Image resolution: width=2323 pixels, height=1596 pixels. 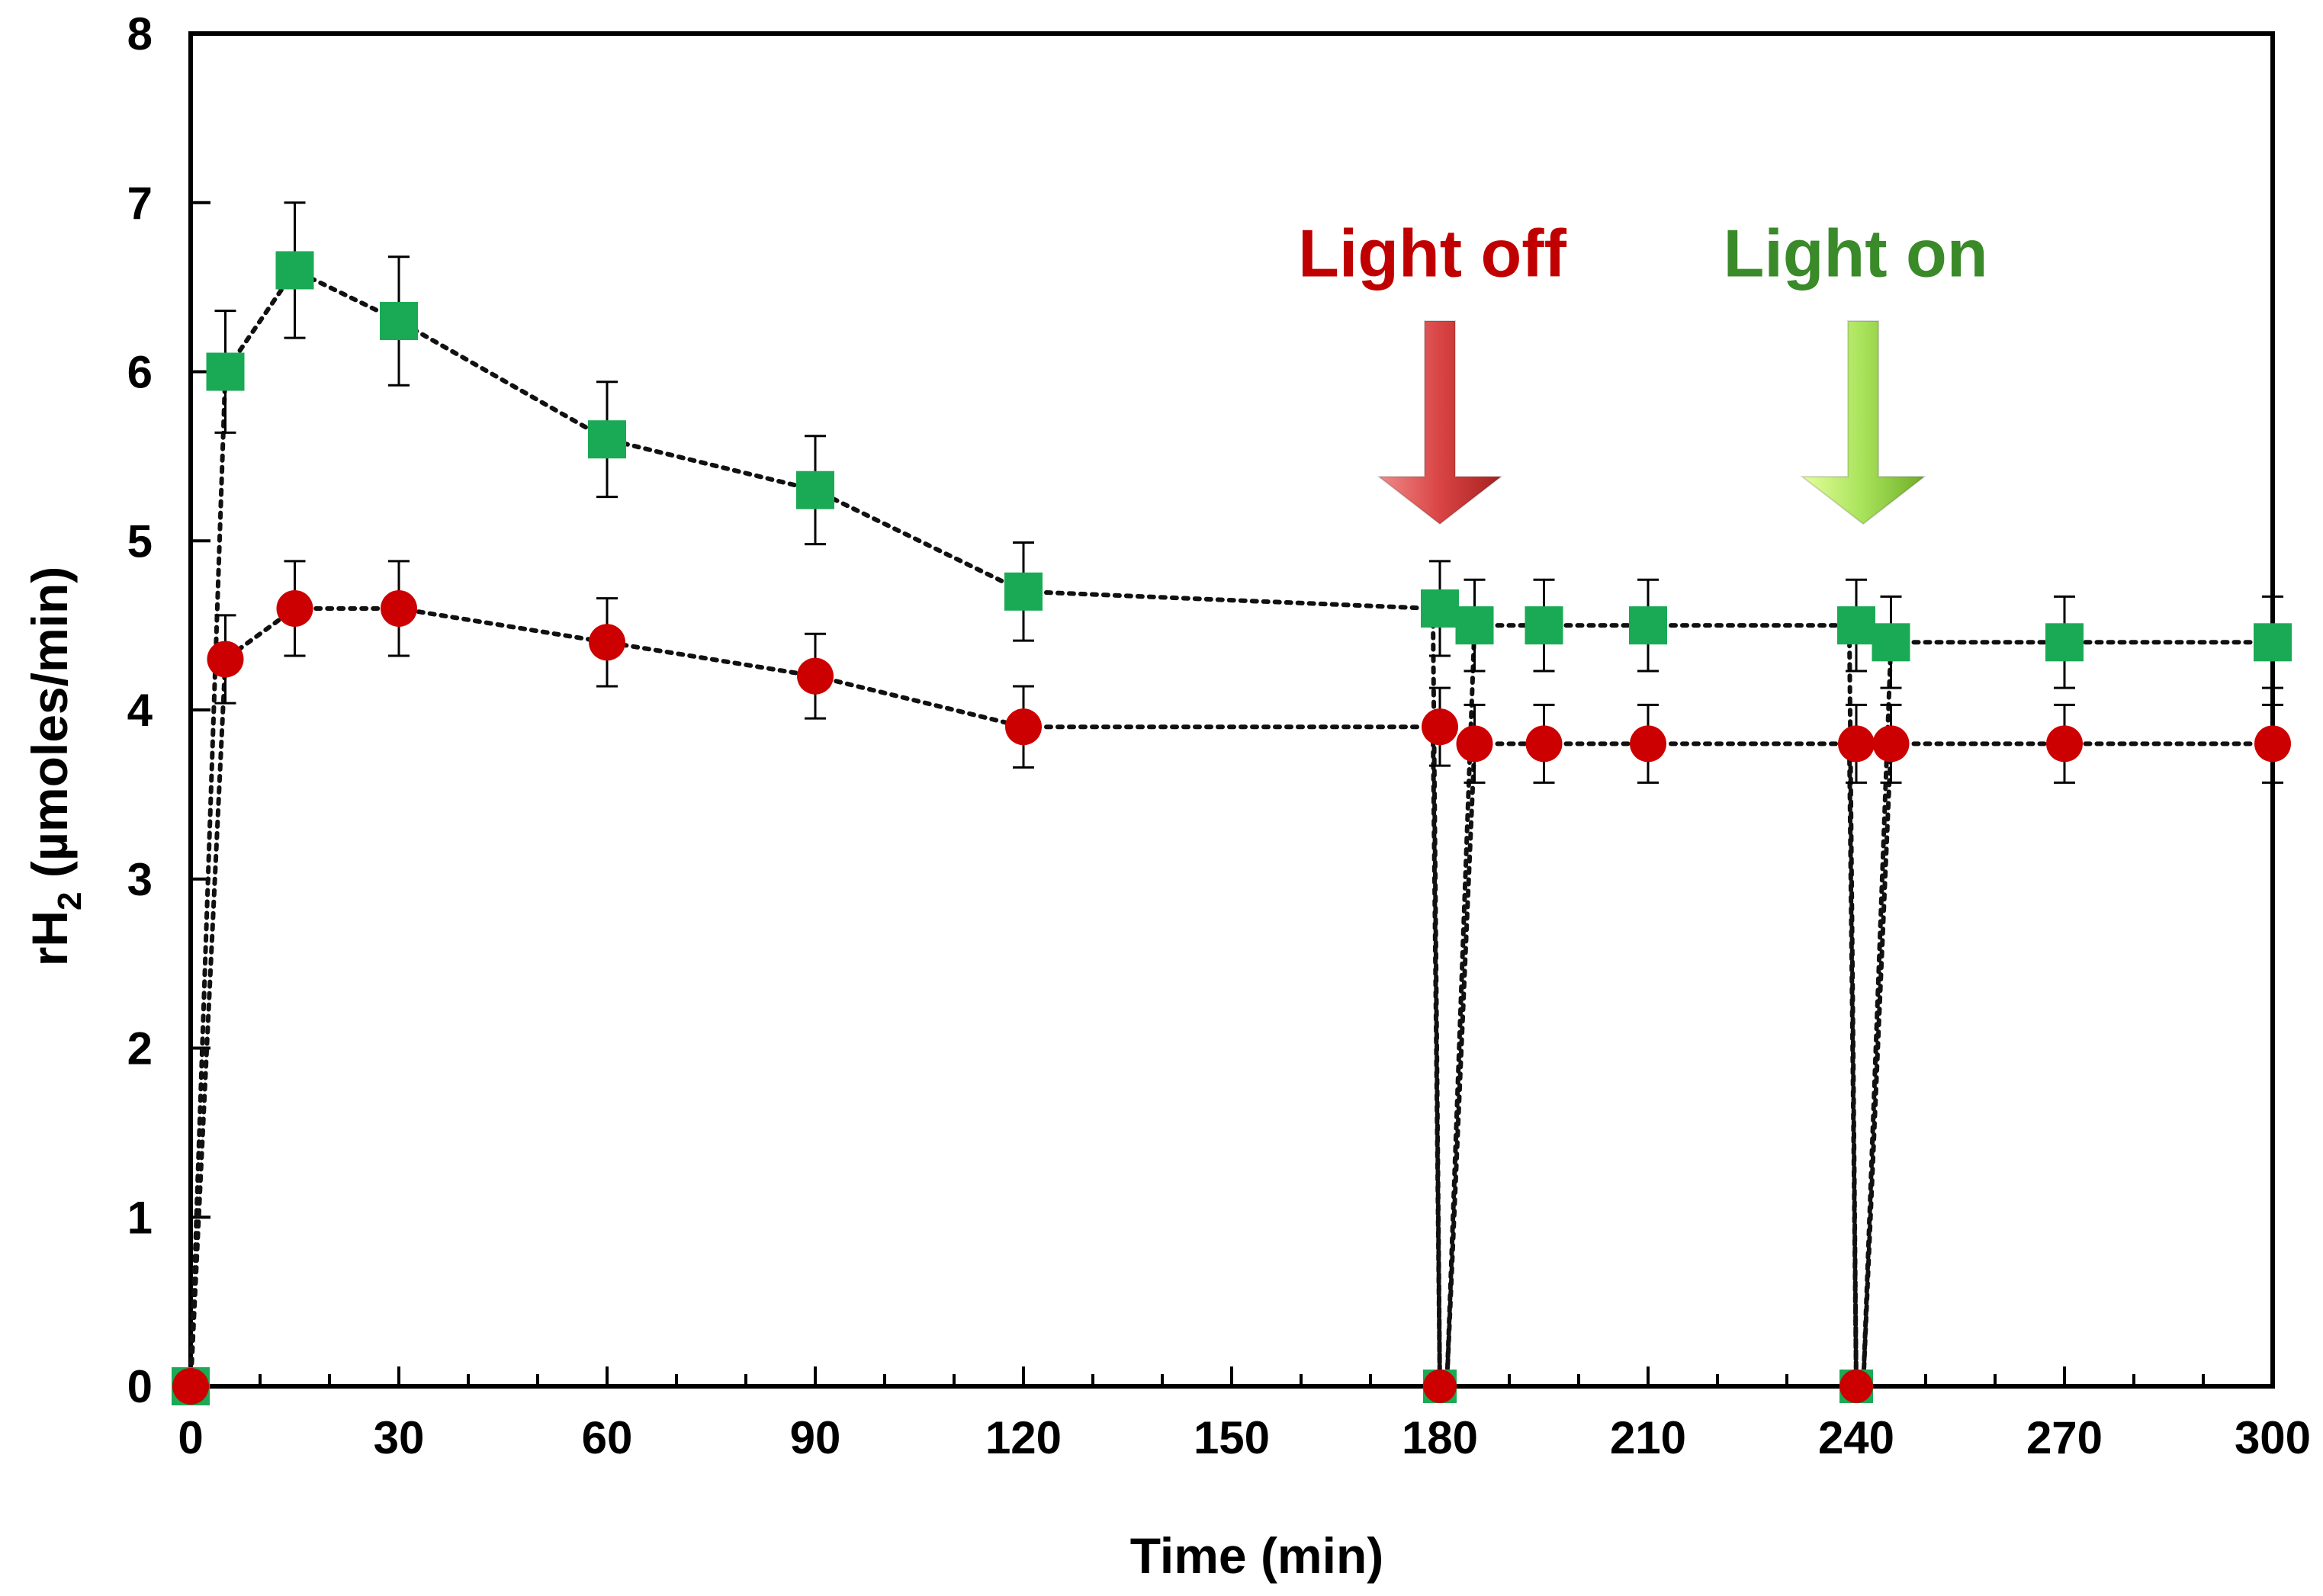 What do you see at coordinates (140, 204) in the screenshot?
I see `y-tick-label: 7` at bounding box center [140, 204].